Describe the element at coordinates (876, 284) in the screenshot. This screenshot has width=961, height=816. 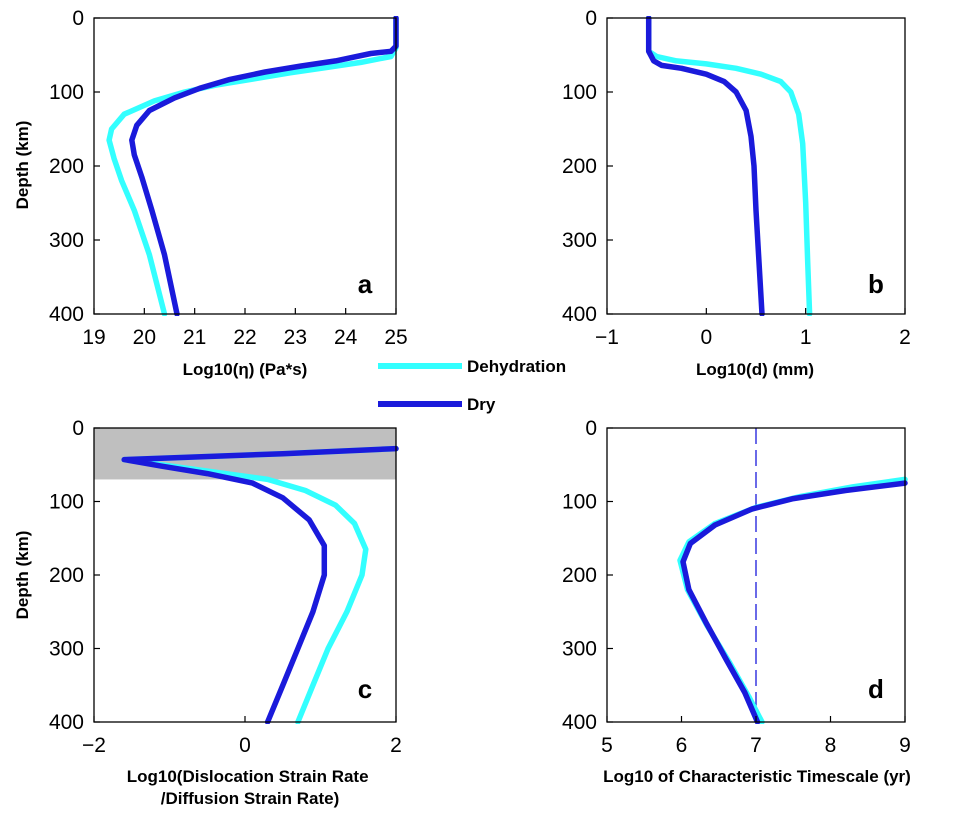
I see `panel-b-letter: b` at that location.